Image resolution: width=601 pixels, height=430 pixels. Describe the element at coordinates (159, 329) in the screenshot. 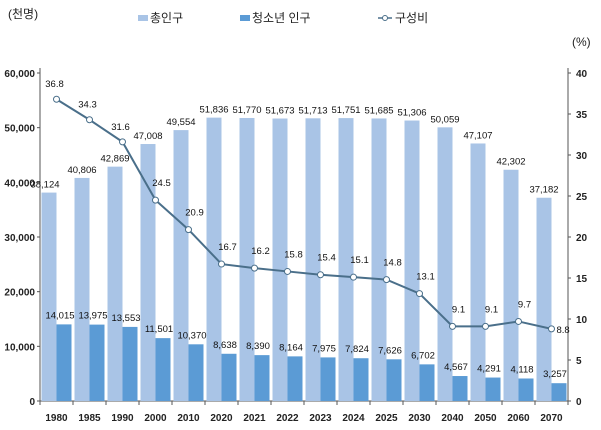

I see `data-label-youth: 11,501` at that location.